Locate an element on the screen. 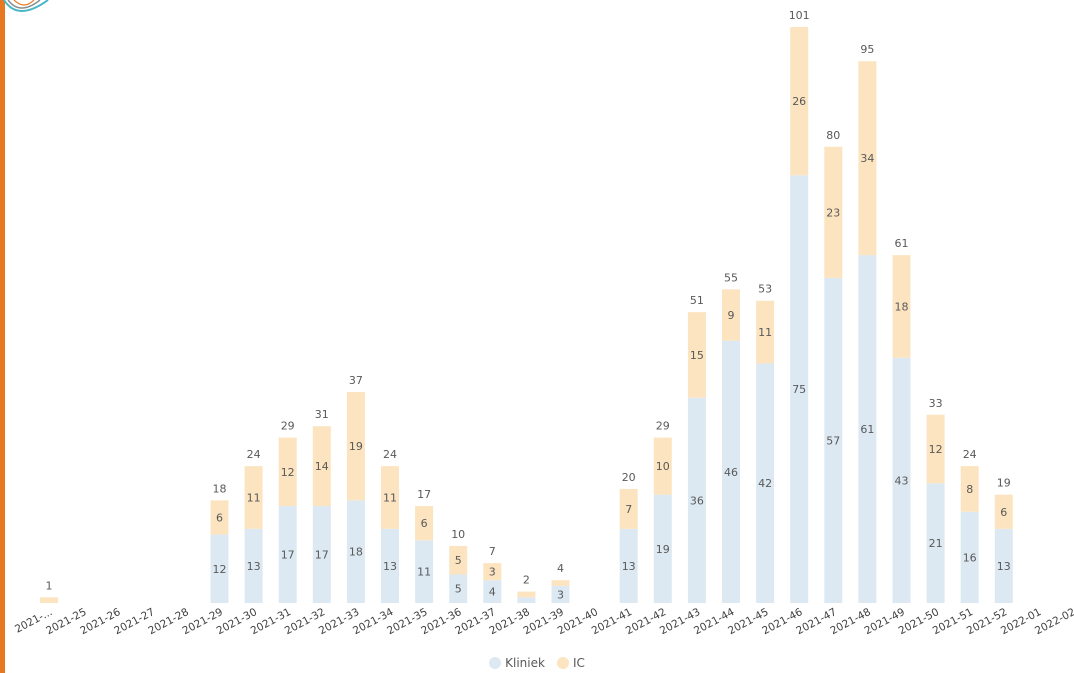  total-label: 7 is located at coordinates (492, 551).